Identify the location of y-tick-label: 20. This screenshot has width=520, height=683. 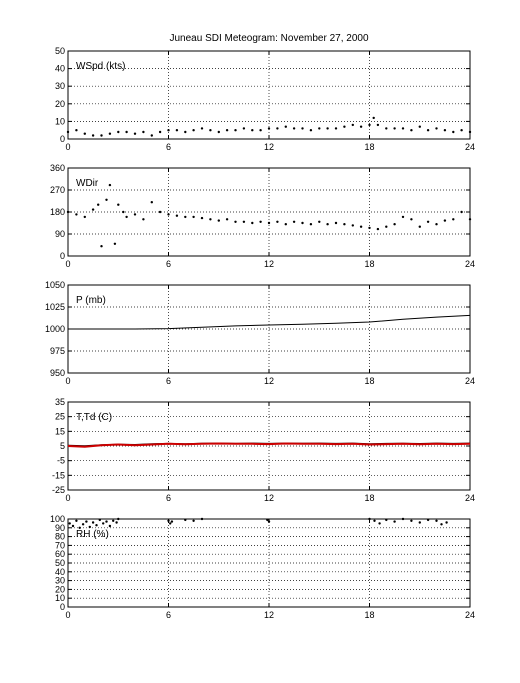
(60, 104).